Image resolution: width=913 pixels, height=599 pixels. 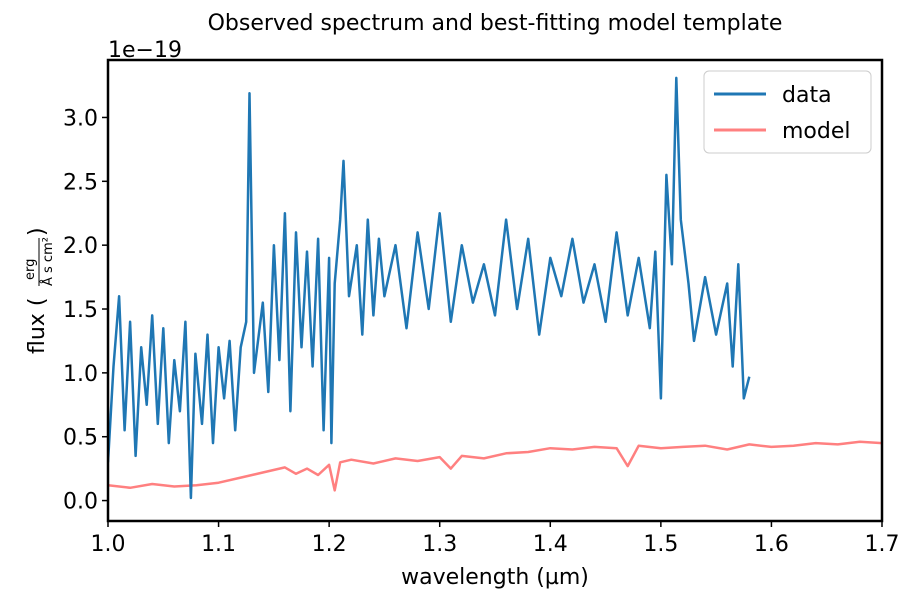 What do you see at coordinates (329, 544) in the screenshot?
I see `x-tick-label: 1.2` at bounding box center [329, 544].